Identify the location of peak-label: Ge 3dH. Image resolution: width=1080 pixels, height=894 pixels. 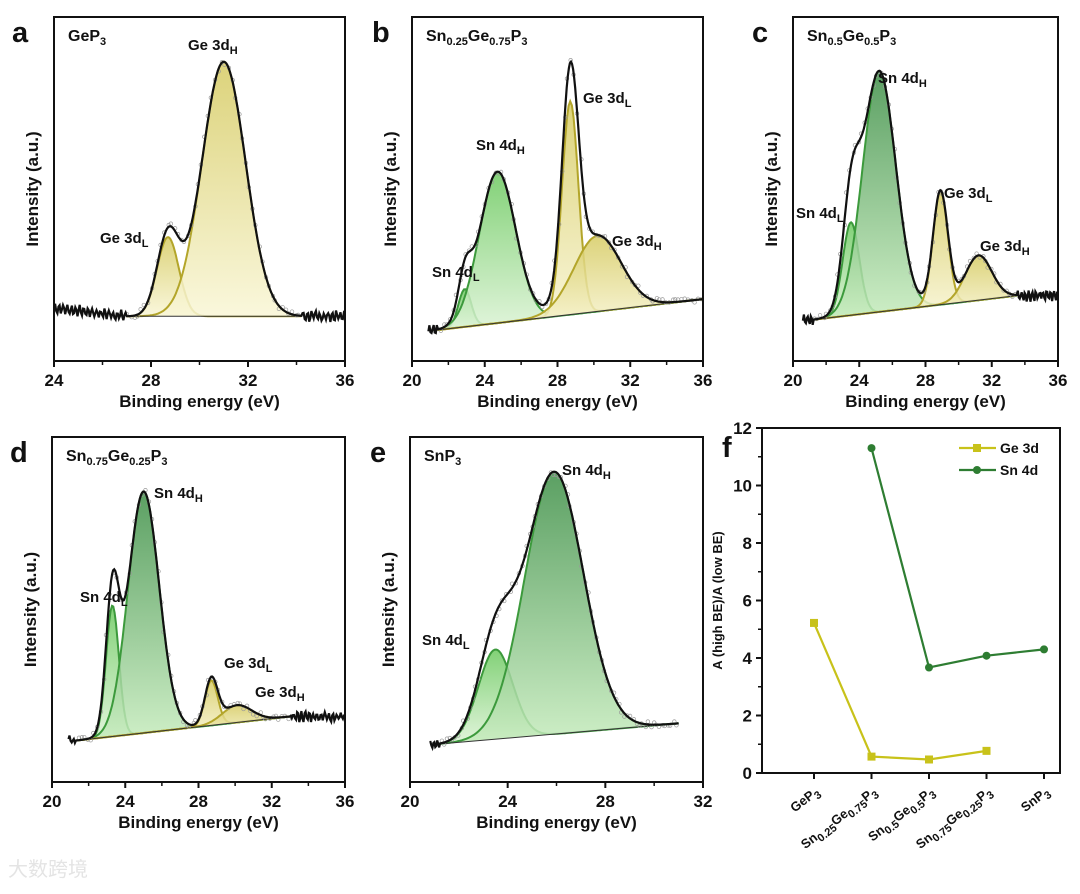
(1005, 248).